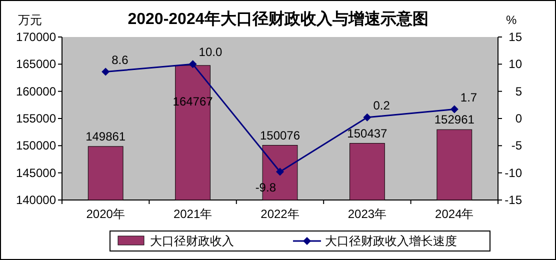 The width and height of the screenshot is (556, 260). I want to click on y-tick-label: 160000, so click(36, 91).